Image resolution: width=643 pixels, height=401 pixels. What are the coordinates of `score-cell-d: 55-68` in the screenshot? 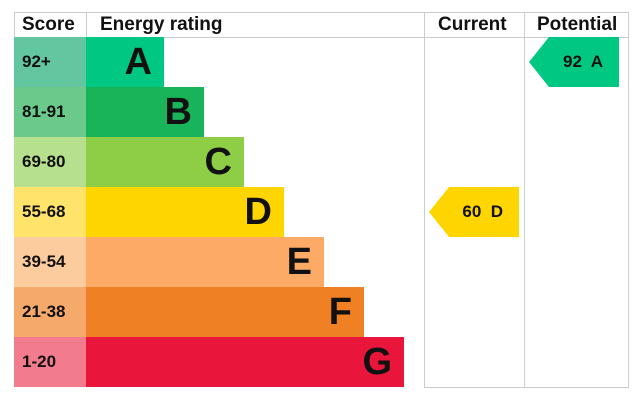 It's located at (50, 212).